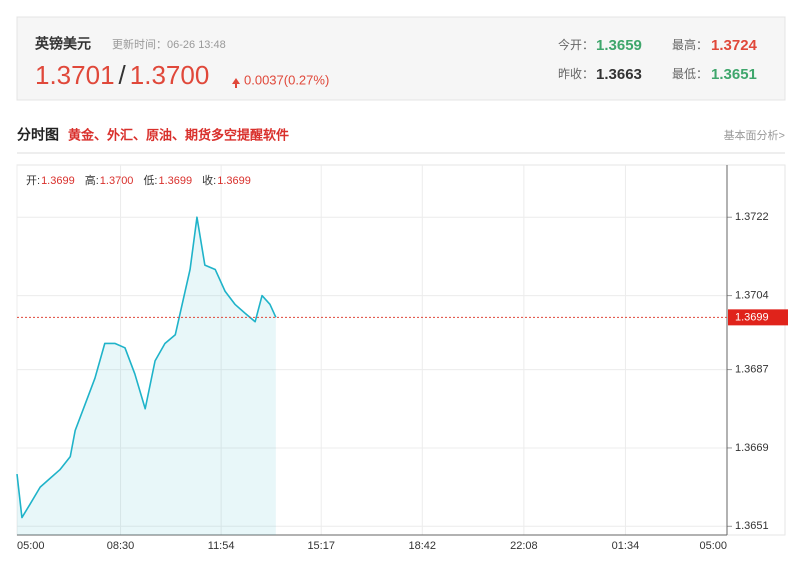 The height and width of the screenshot is (581, 800). What do you see at coordinates (626, 546) in the screenshot?
I see `x-tick-label: 01:34` at bounding box center [626, 546].